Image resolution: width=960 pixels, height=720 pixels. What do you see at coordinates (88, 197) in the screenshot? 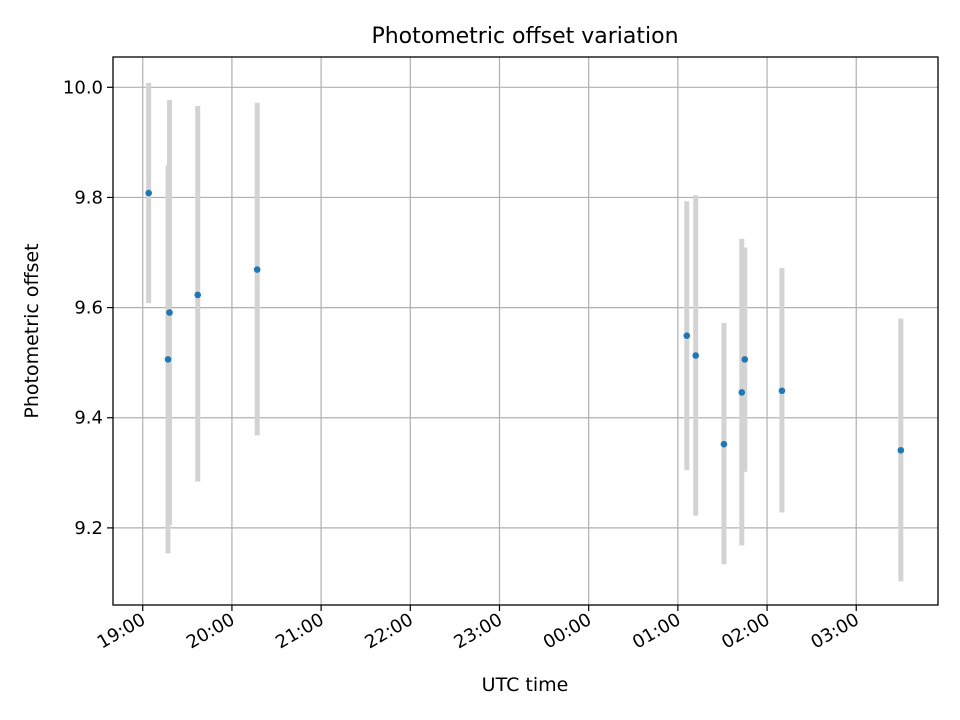
I see `y-tick-label: 9.8` at bounding box center [88, 197].